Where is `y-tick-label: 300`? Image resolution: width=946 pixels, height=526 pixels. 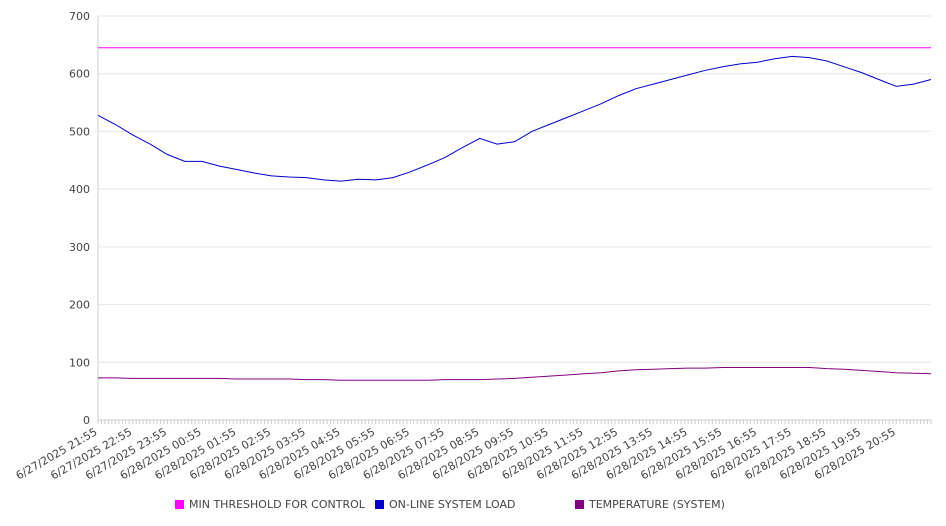 y-tick-label: 300 is located at coordinates (79, 247).